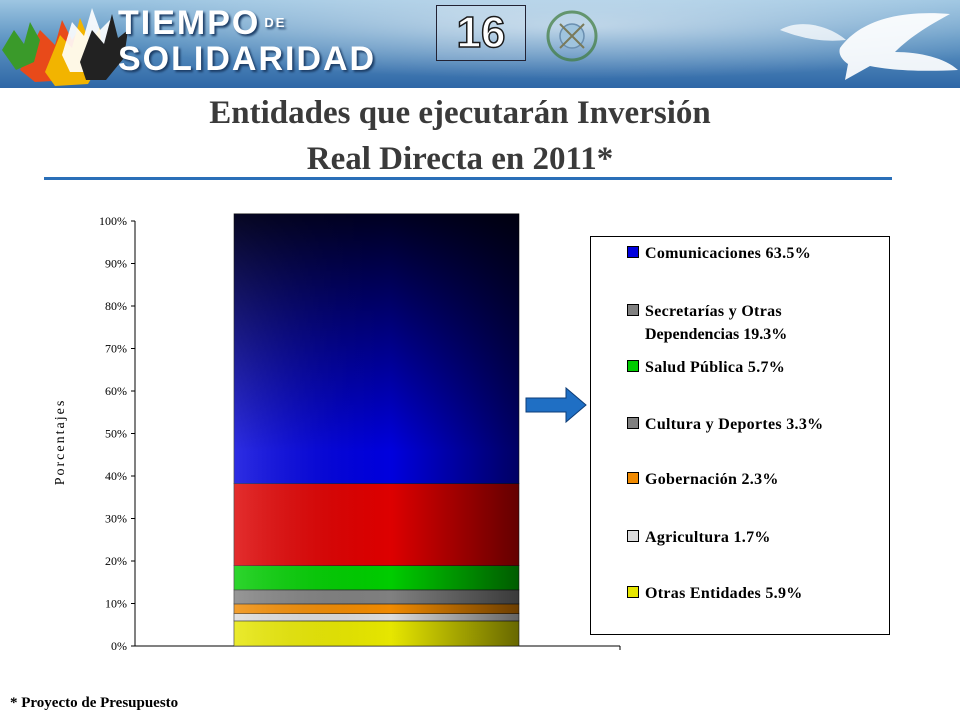 The image size is (960, 720). I want to click on legend-item-agricultura: Agricultura 1.7%, so click(699, 538).